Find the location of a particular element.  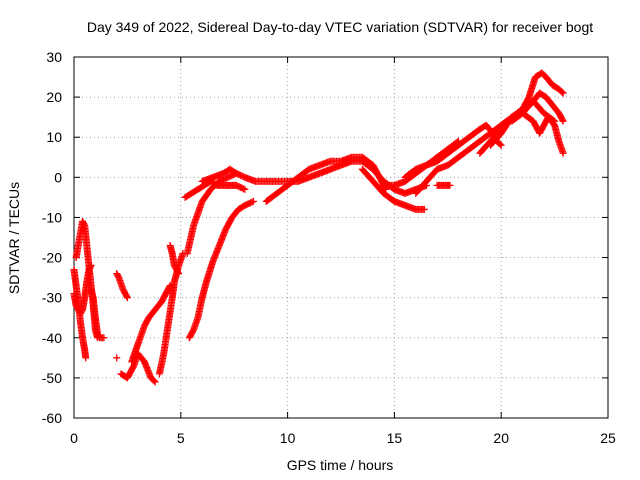

x-tick-label: 25 is located at coordinates (608, 438).